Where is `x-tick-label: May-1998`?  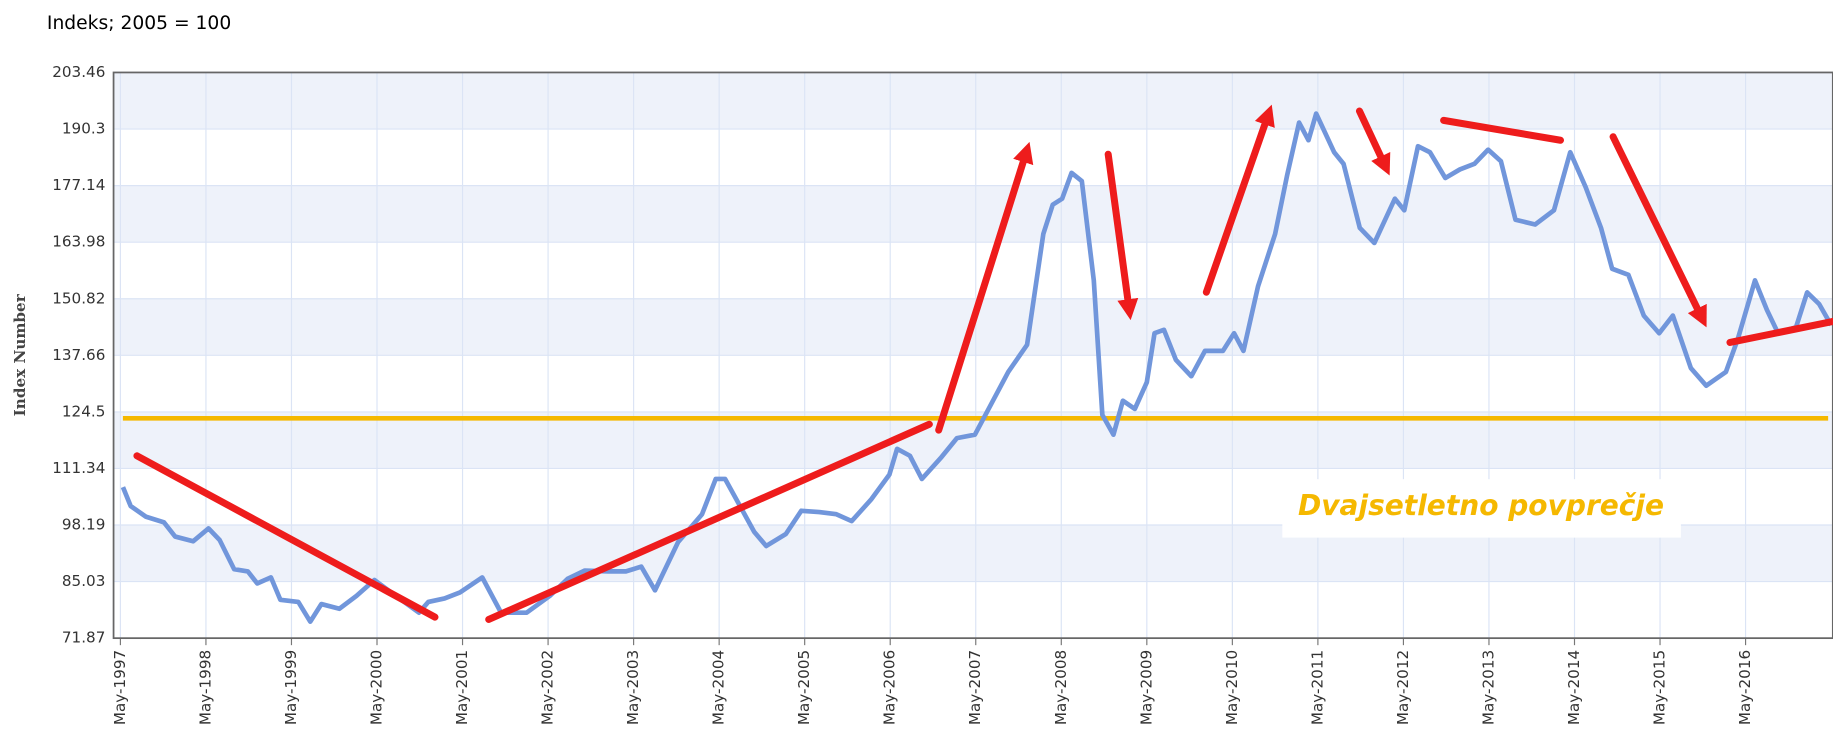 x-tick-label: May-1998 is located at coordinates (205, 687).